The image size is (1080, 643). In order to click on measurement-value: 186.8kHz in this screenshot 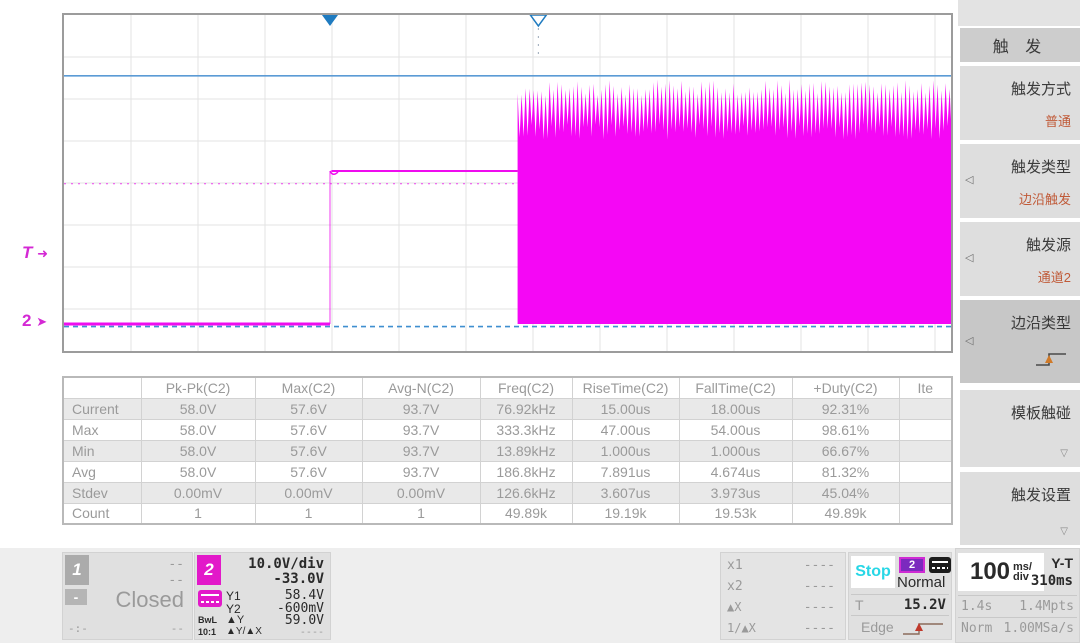, I will do `click(526, 471)`.